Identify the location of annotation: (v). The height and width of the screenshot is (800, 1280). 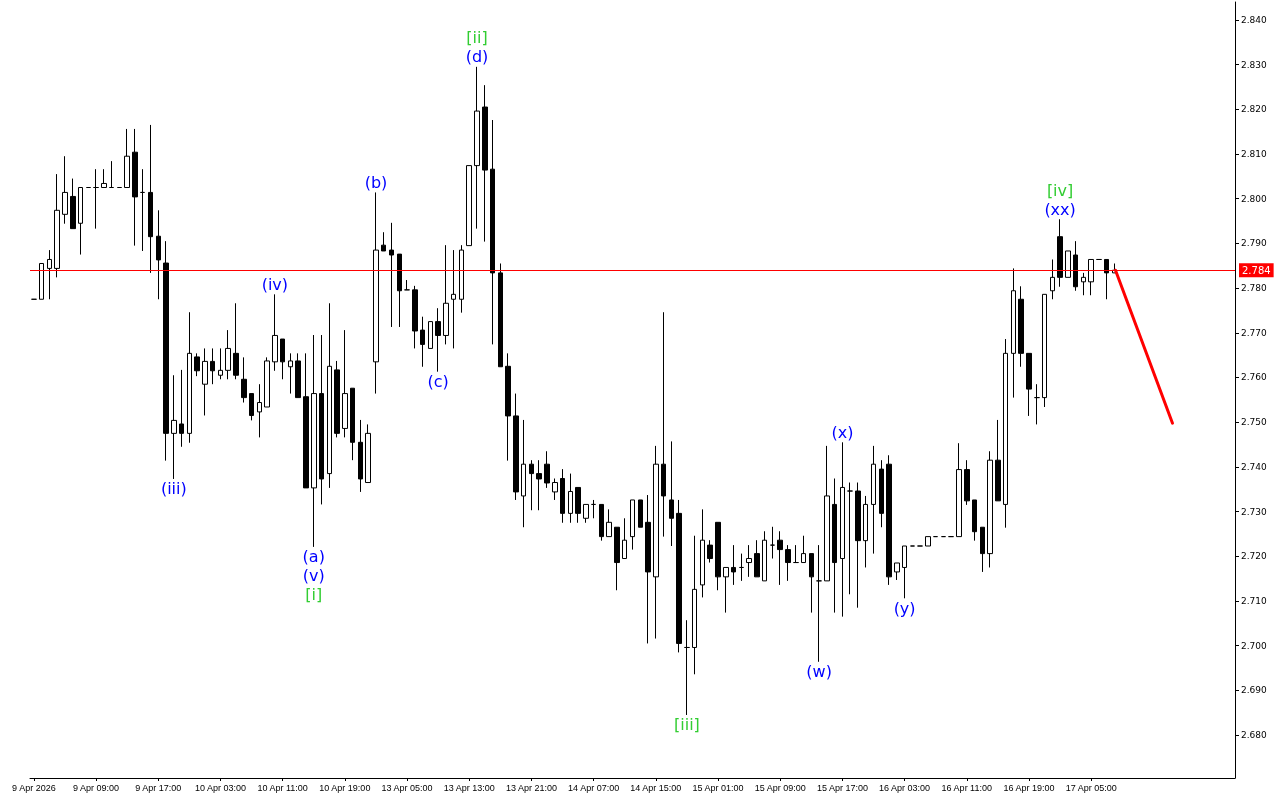
(313, 576).